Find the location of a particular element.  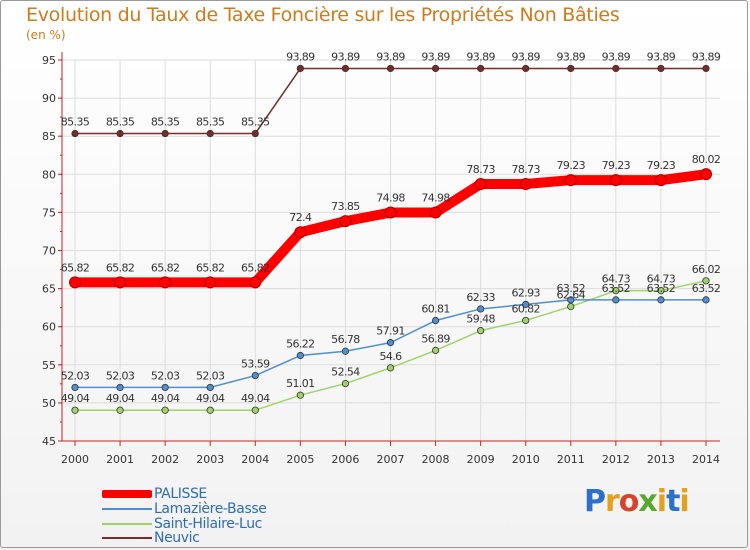

data-label: 56.78 is located at coordinates (345, 339).